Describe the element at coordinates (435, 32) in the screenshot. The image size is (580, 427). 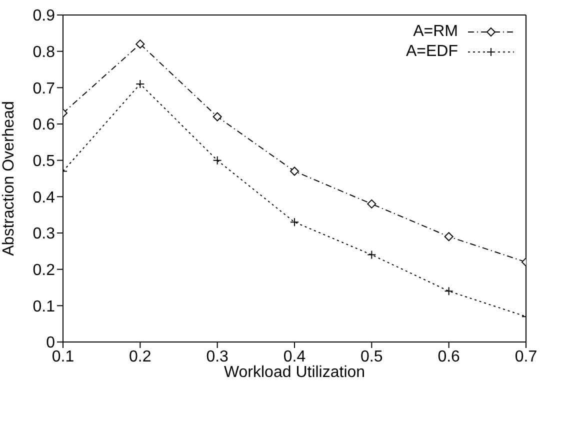
I see `legend-label: A=RM` at that location.